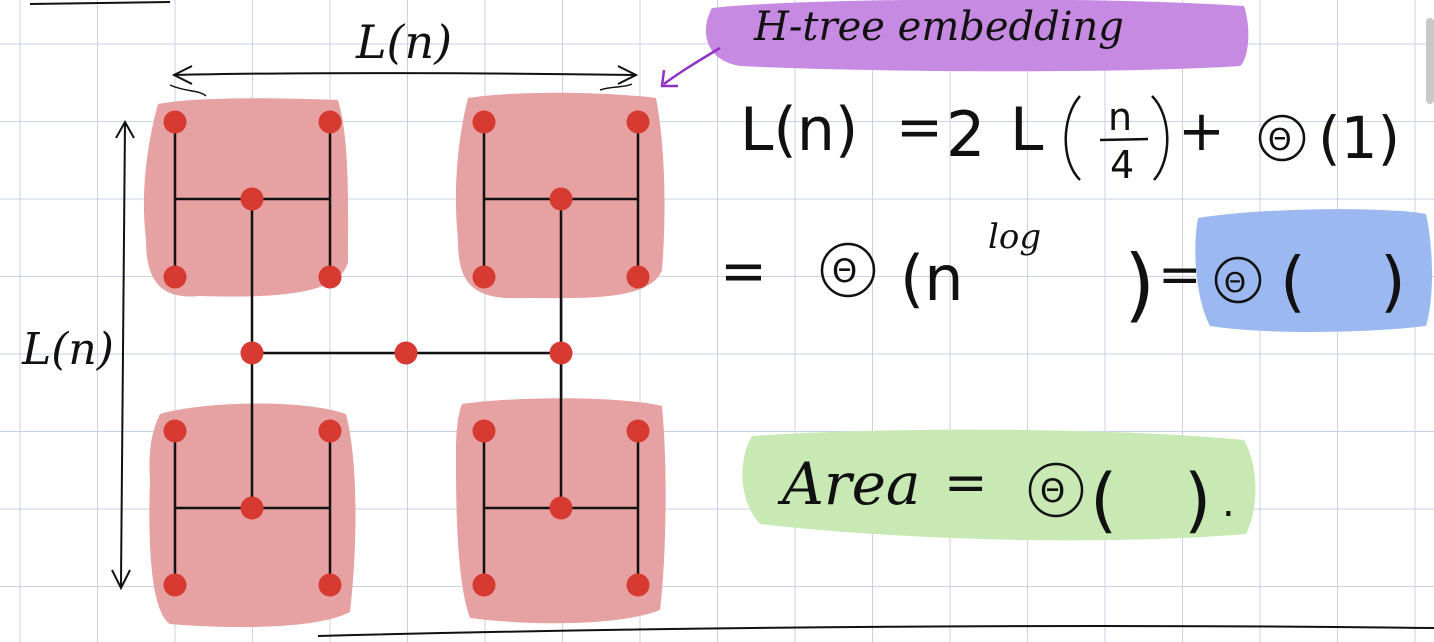 Image resolution: width=1434 pixels, height=642 pixels. I want to click on solution-open-paren-2: (, so click(1293, 281).